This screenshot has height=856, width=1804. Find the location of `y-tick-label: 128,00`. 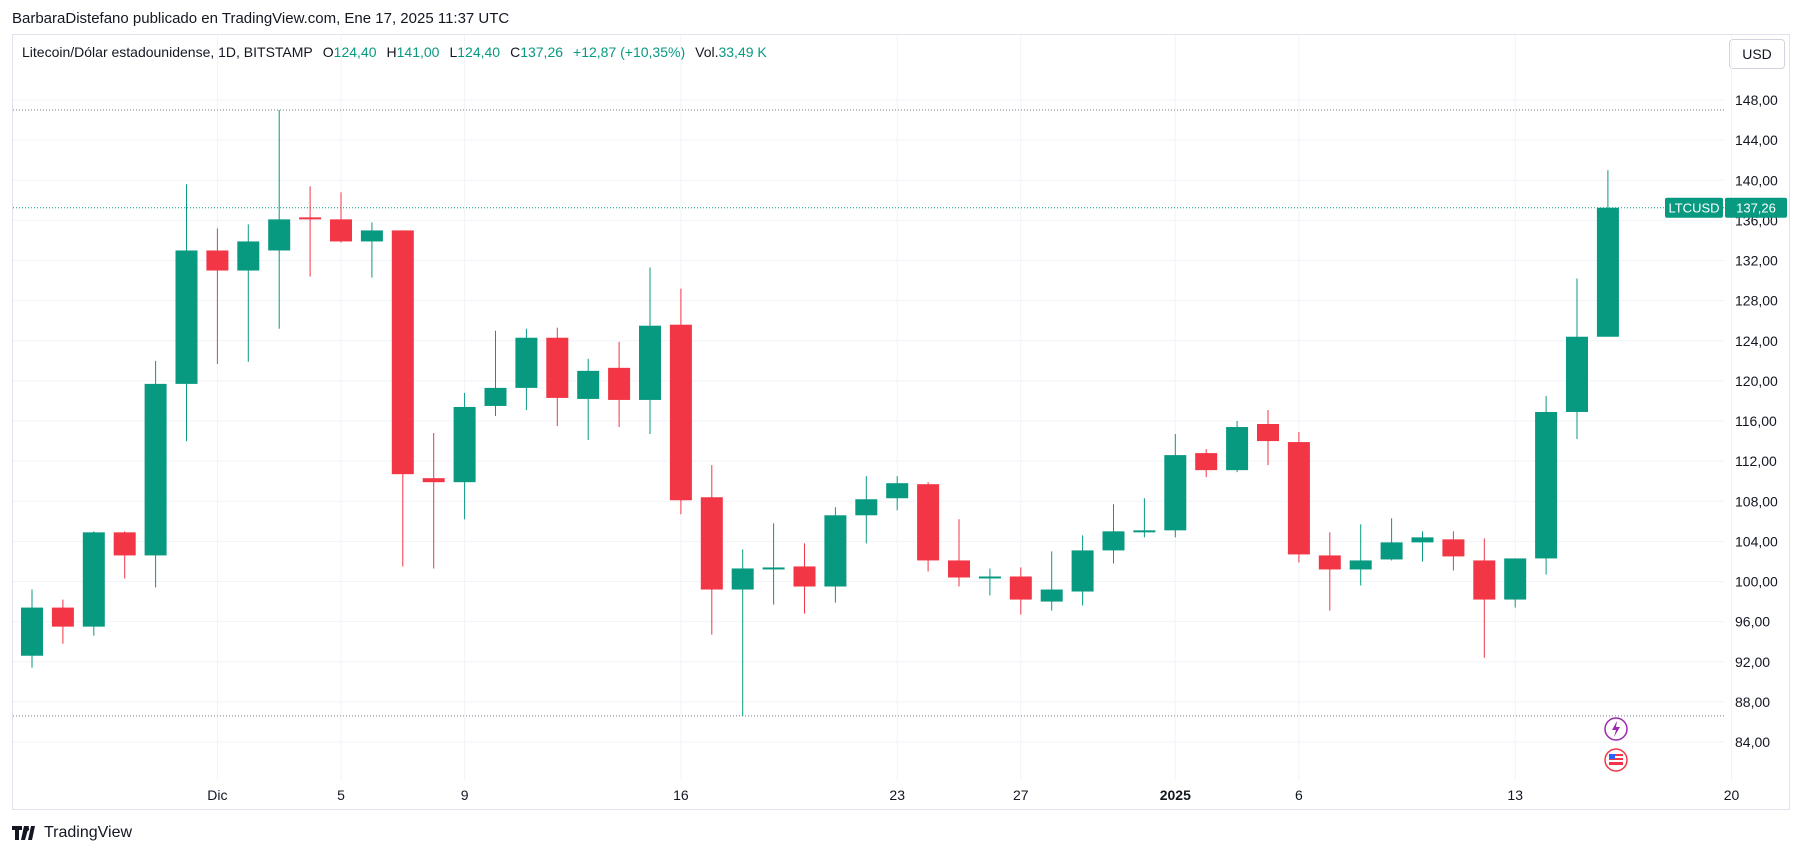

y-tick-label: 128,00 is located at coordinates (1756, 301).